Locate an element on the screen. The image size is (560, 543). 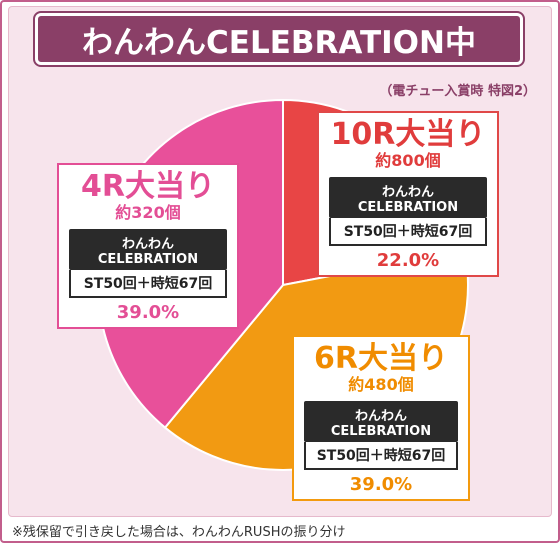
payout-count: 約480個 is located at coordinates (381, 384).